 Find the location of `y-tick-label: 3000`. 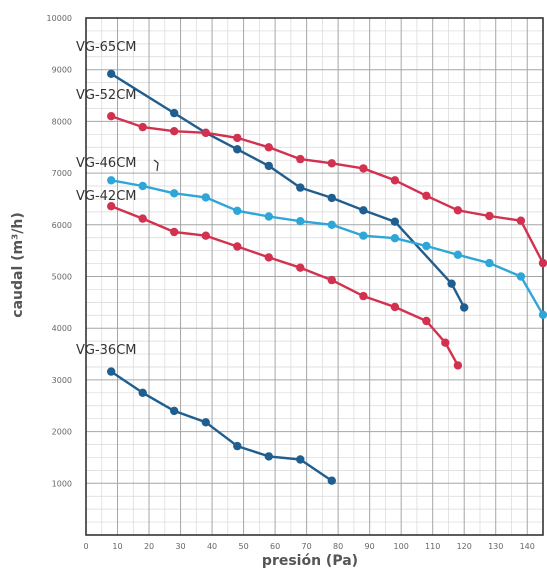

y-tick-label: 3000 is located at coordinates (62, 380).